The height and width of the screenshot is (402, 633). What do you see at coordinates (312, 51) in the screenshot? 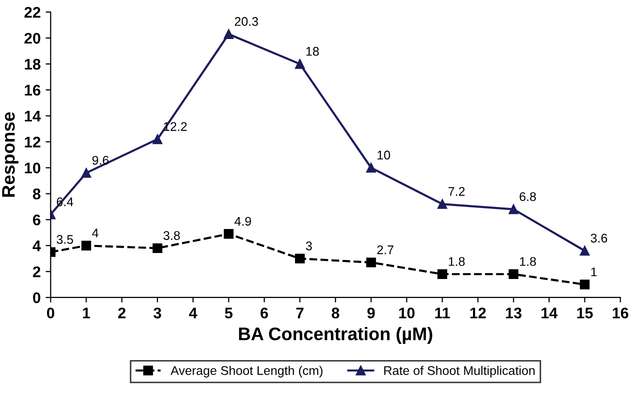
I see `data-label: 18` at bounding box center [312, 51].